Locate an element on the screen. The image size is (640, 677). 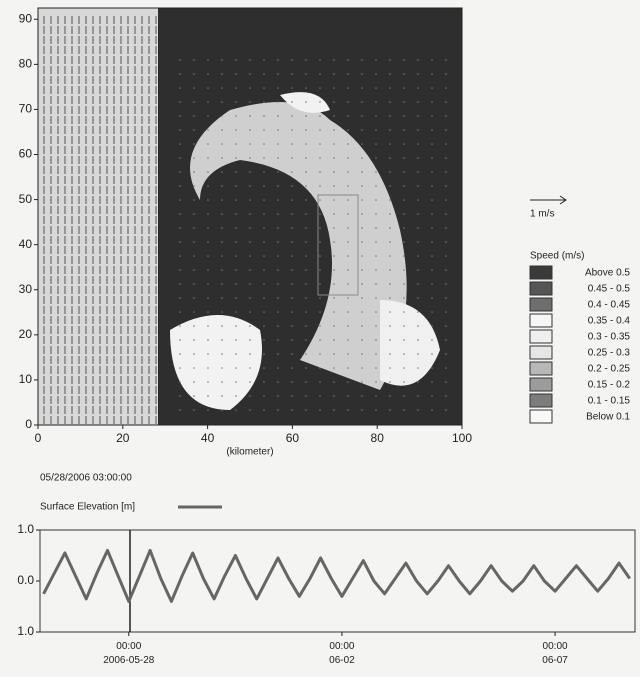
y-tick-label: 70 is located at coordinates (26, 109).